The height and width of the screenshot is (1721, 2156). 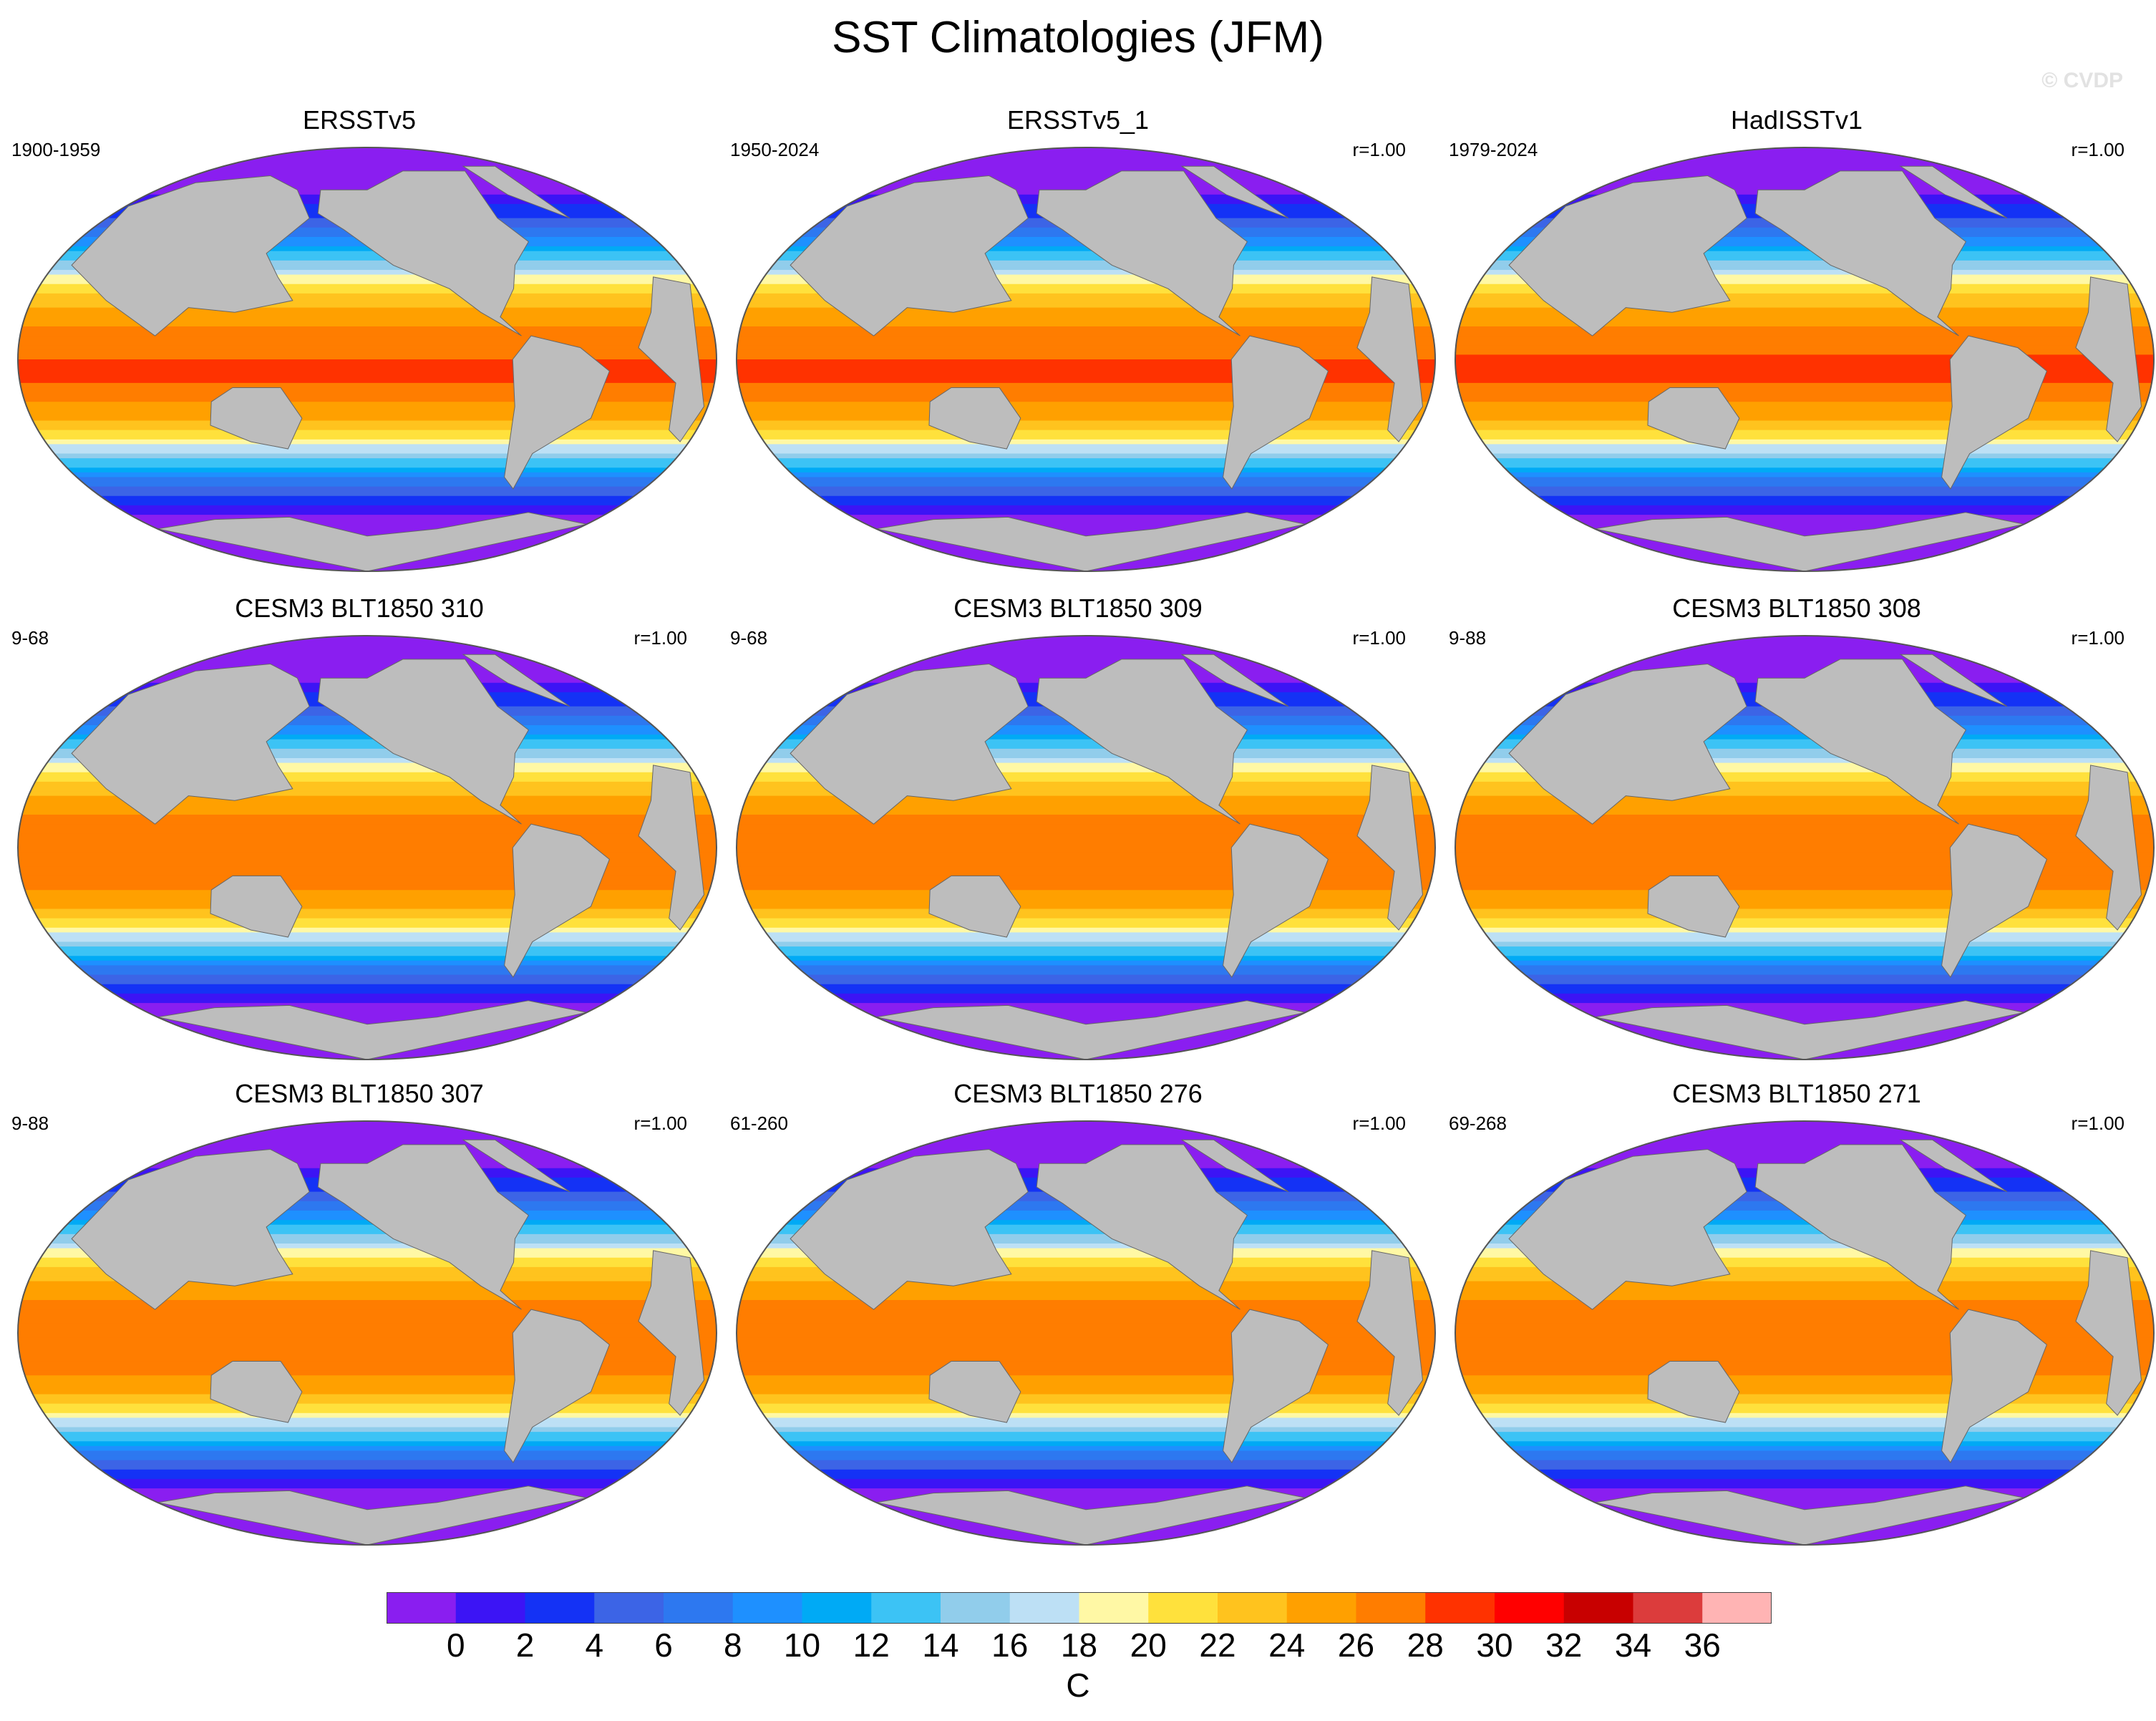 I want to click on land-antarctica, so click(x=1091, y=1030).